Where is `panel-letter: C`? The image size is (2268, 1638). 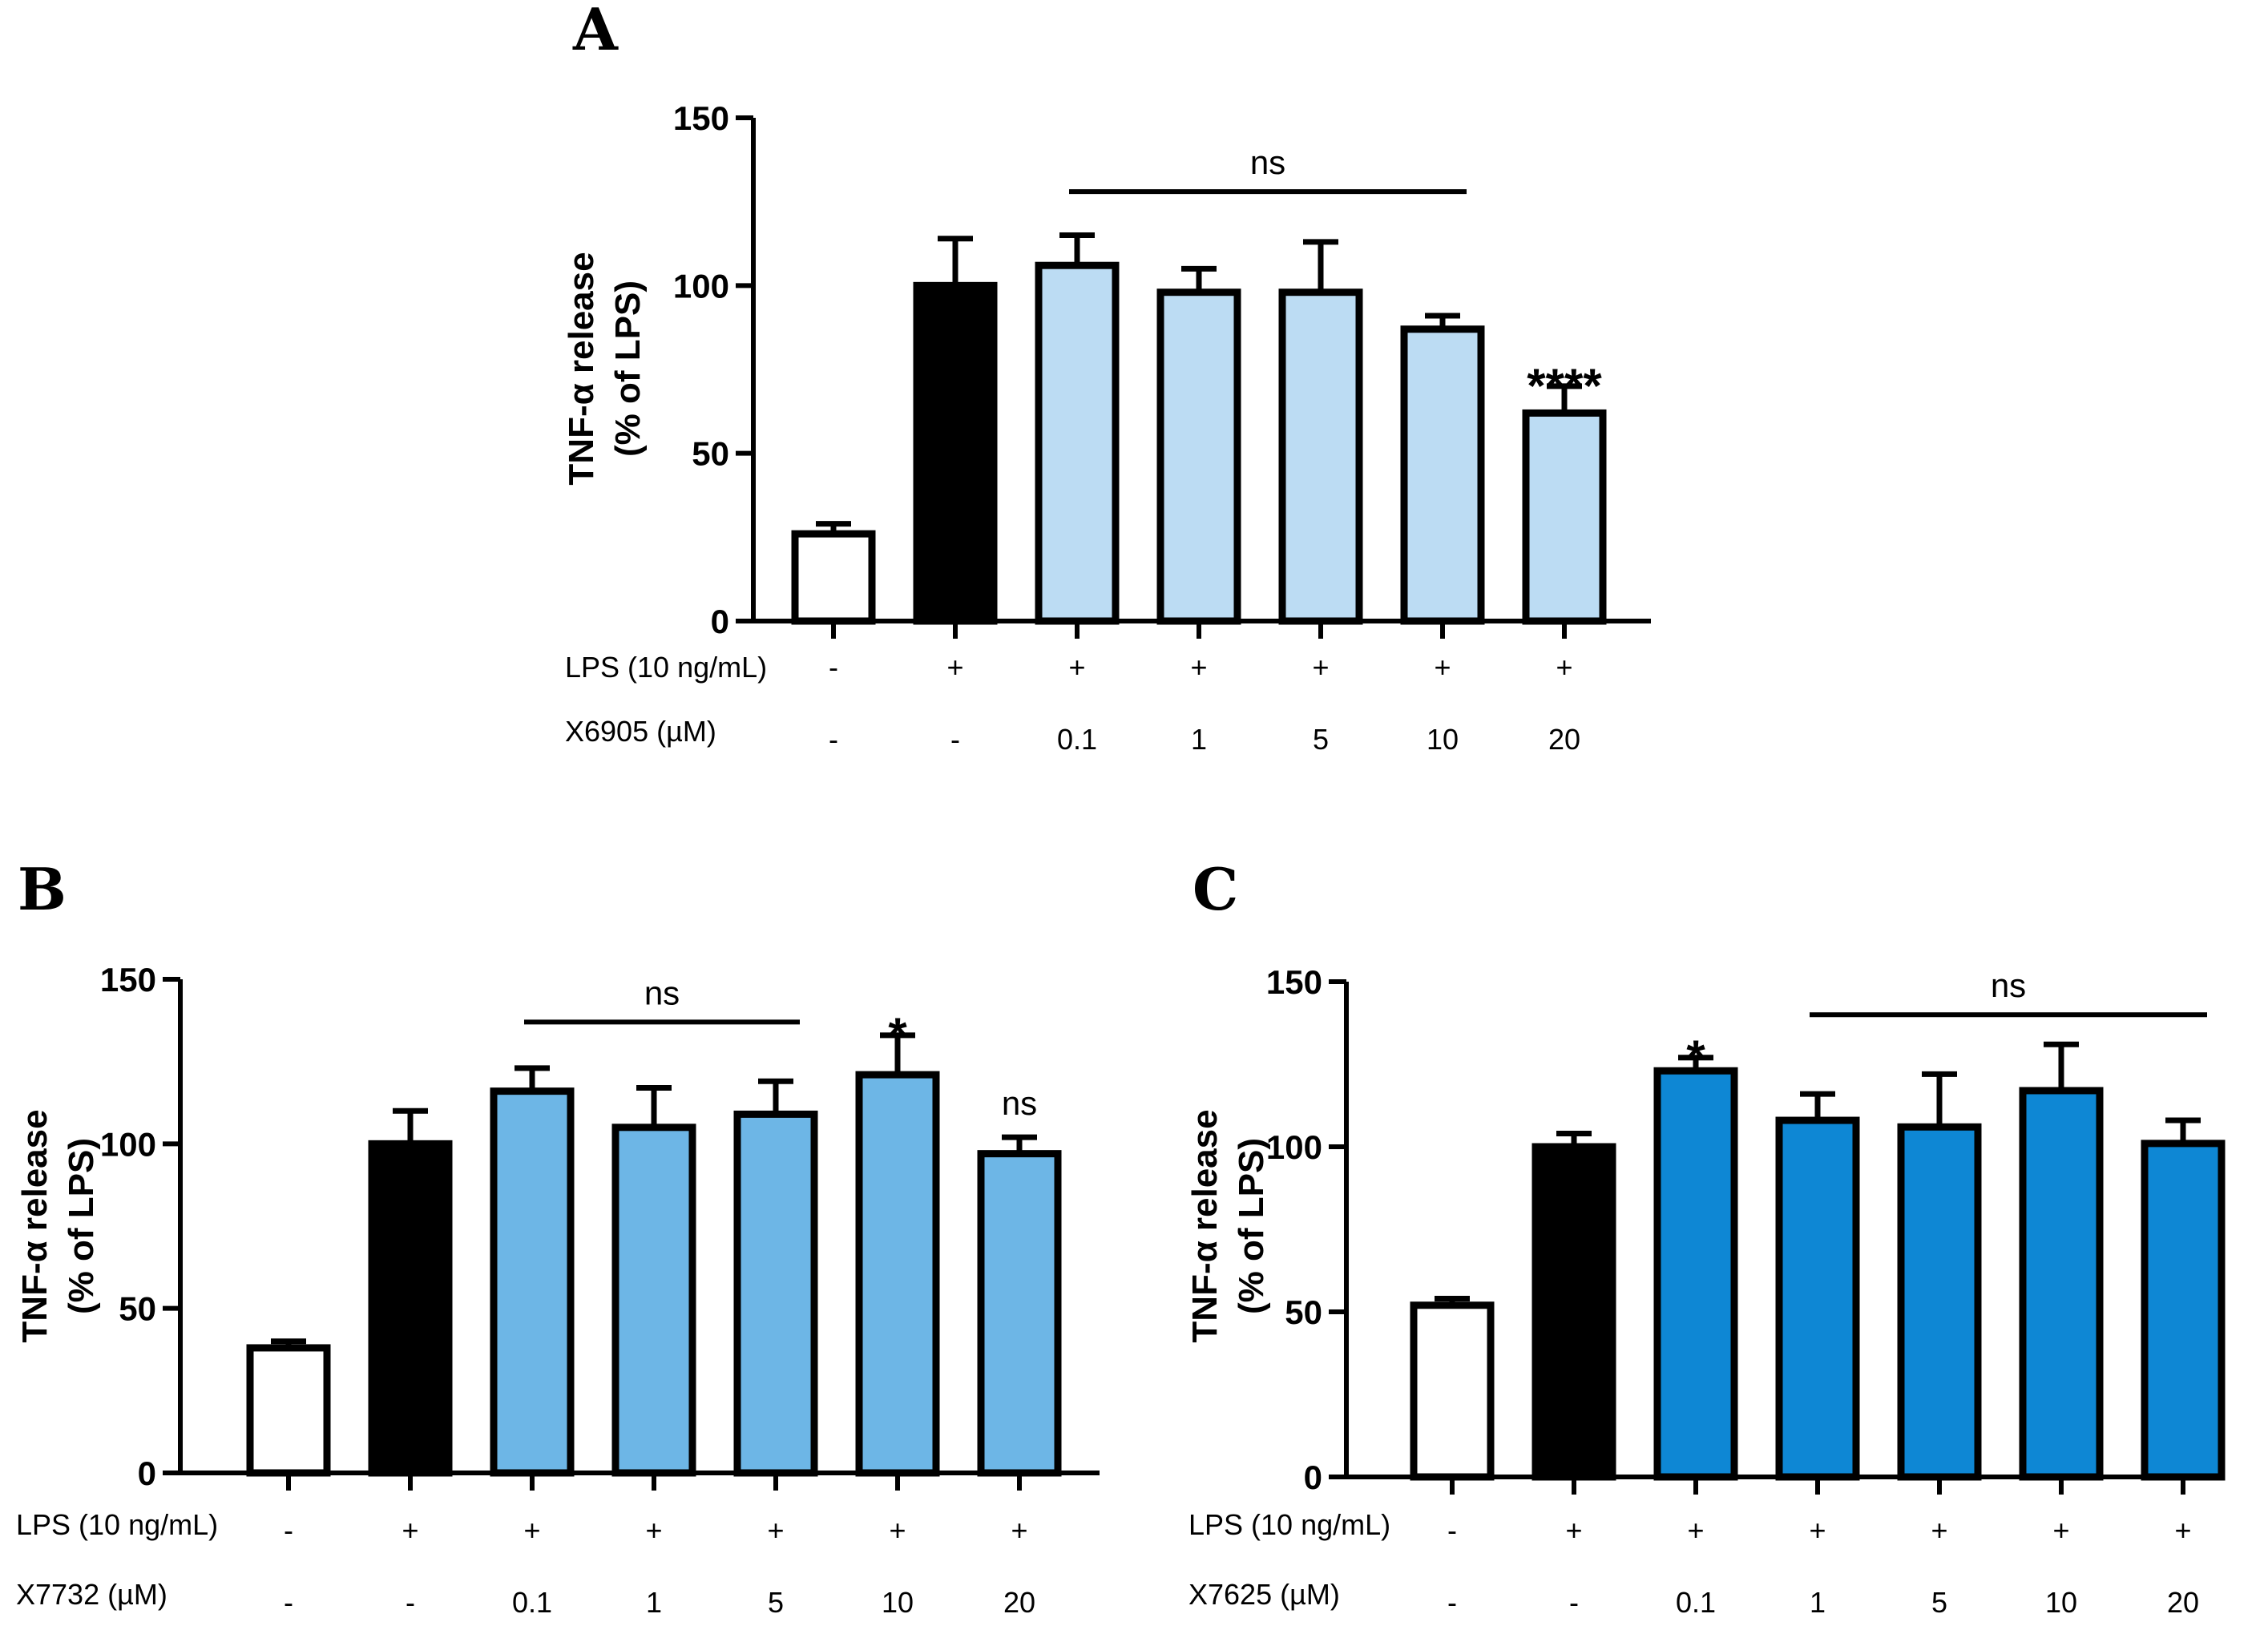
panel-letter: C is located at coordinates (1215, 889).